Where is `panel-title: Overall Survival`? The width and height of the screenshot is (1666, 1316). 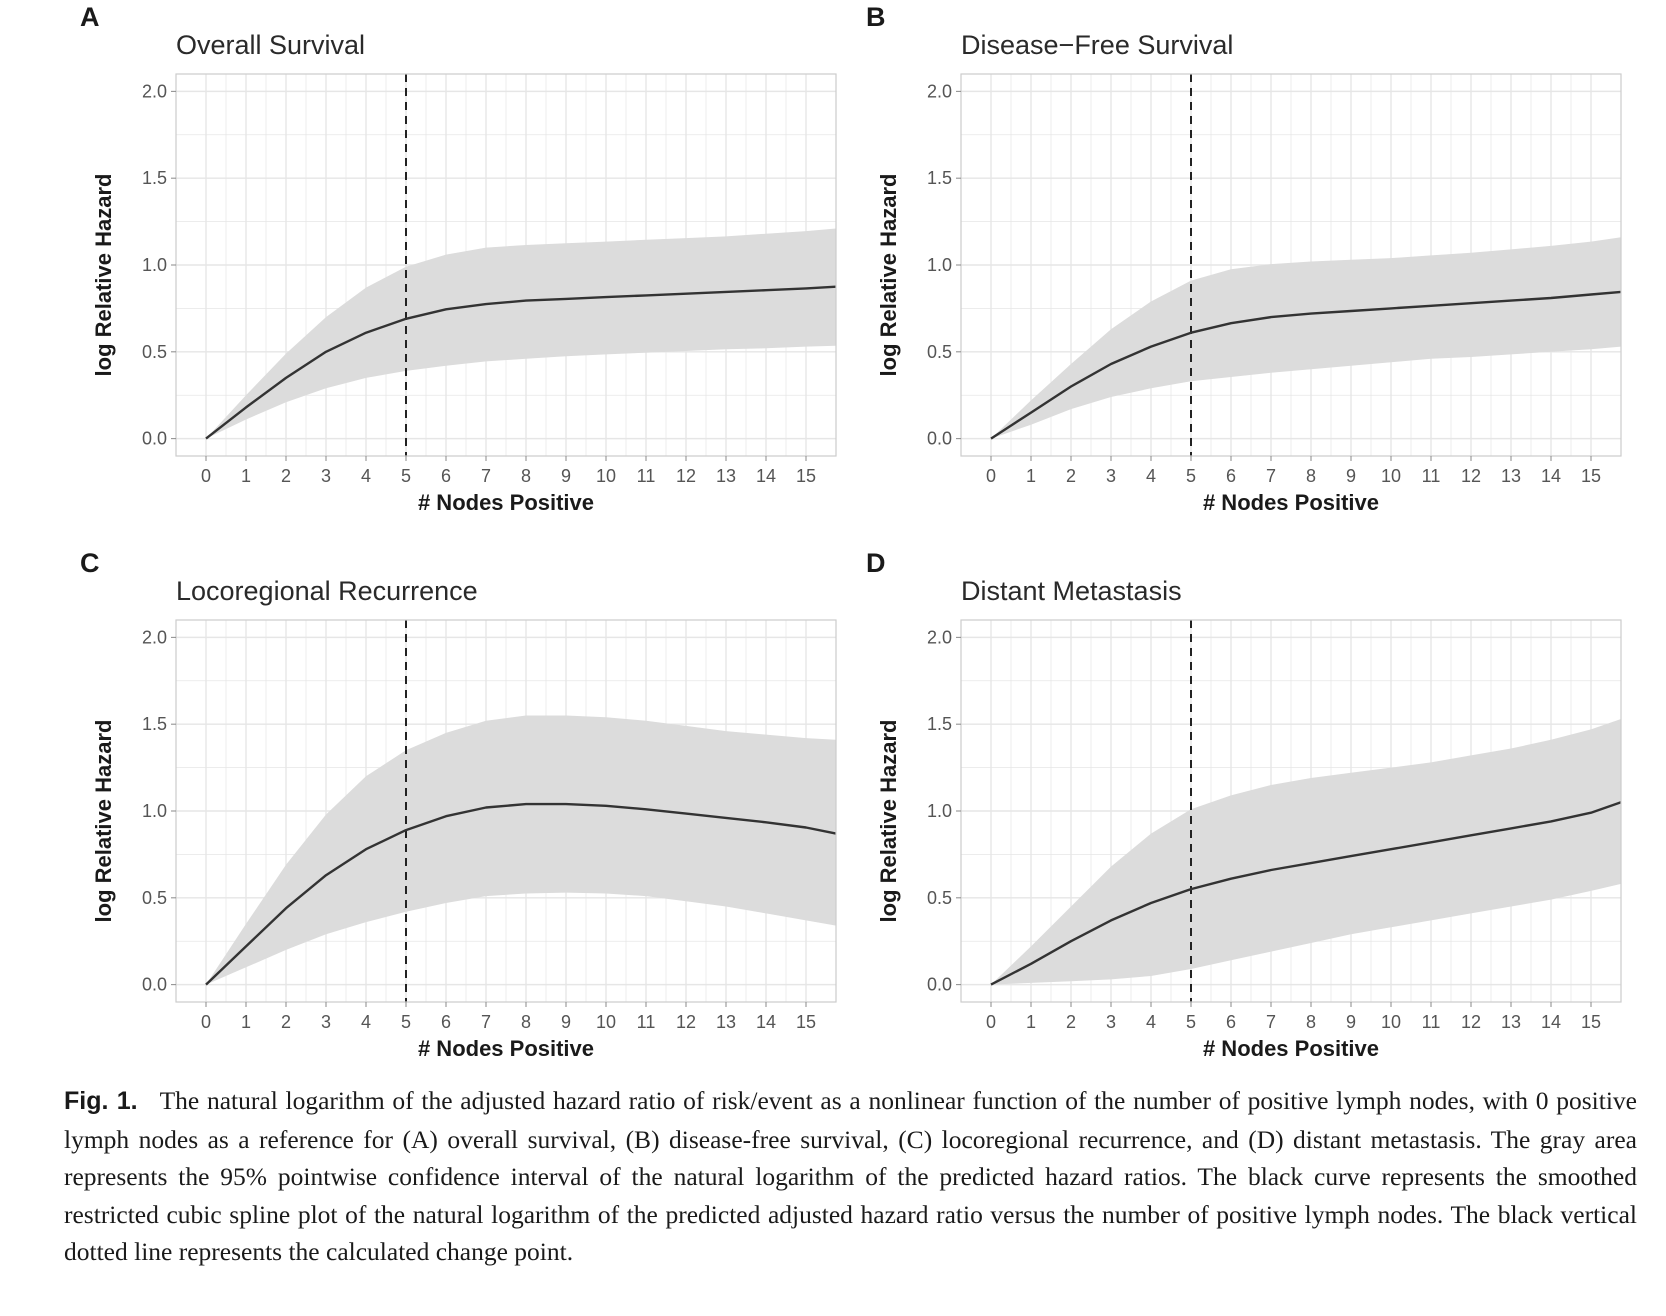 panel-title: Overall Survival is located at coordinates (270, 45).